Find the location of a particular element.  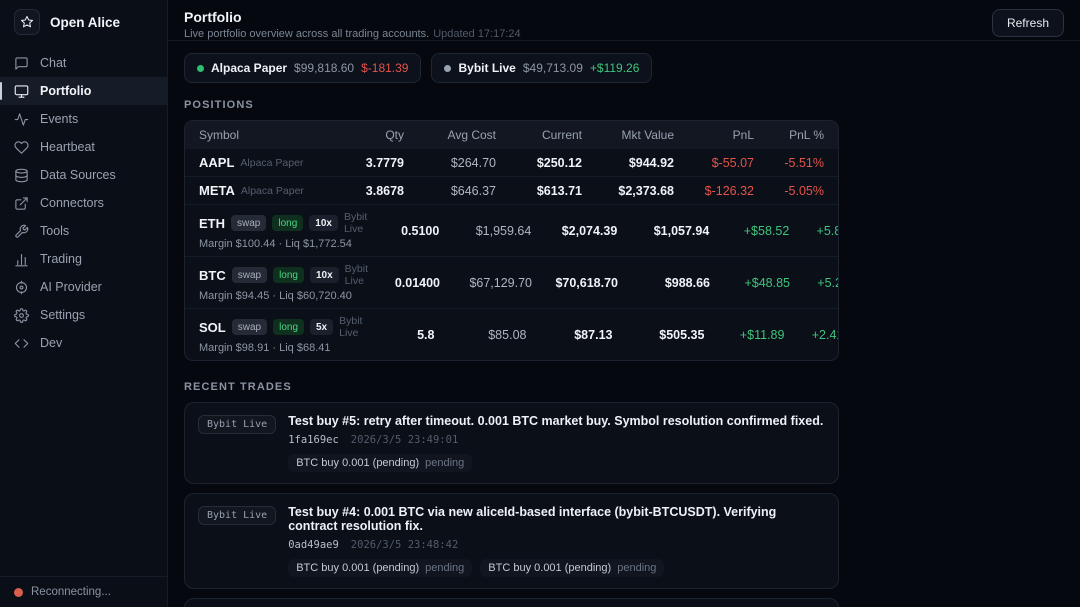

position-pnl-pct: -5.51% is located at coordinates (804, 162).